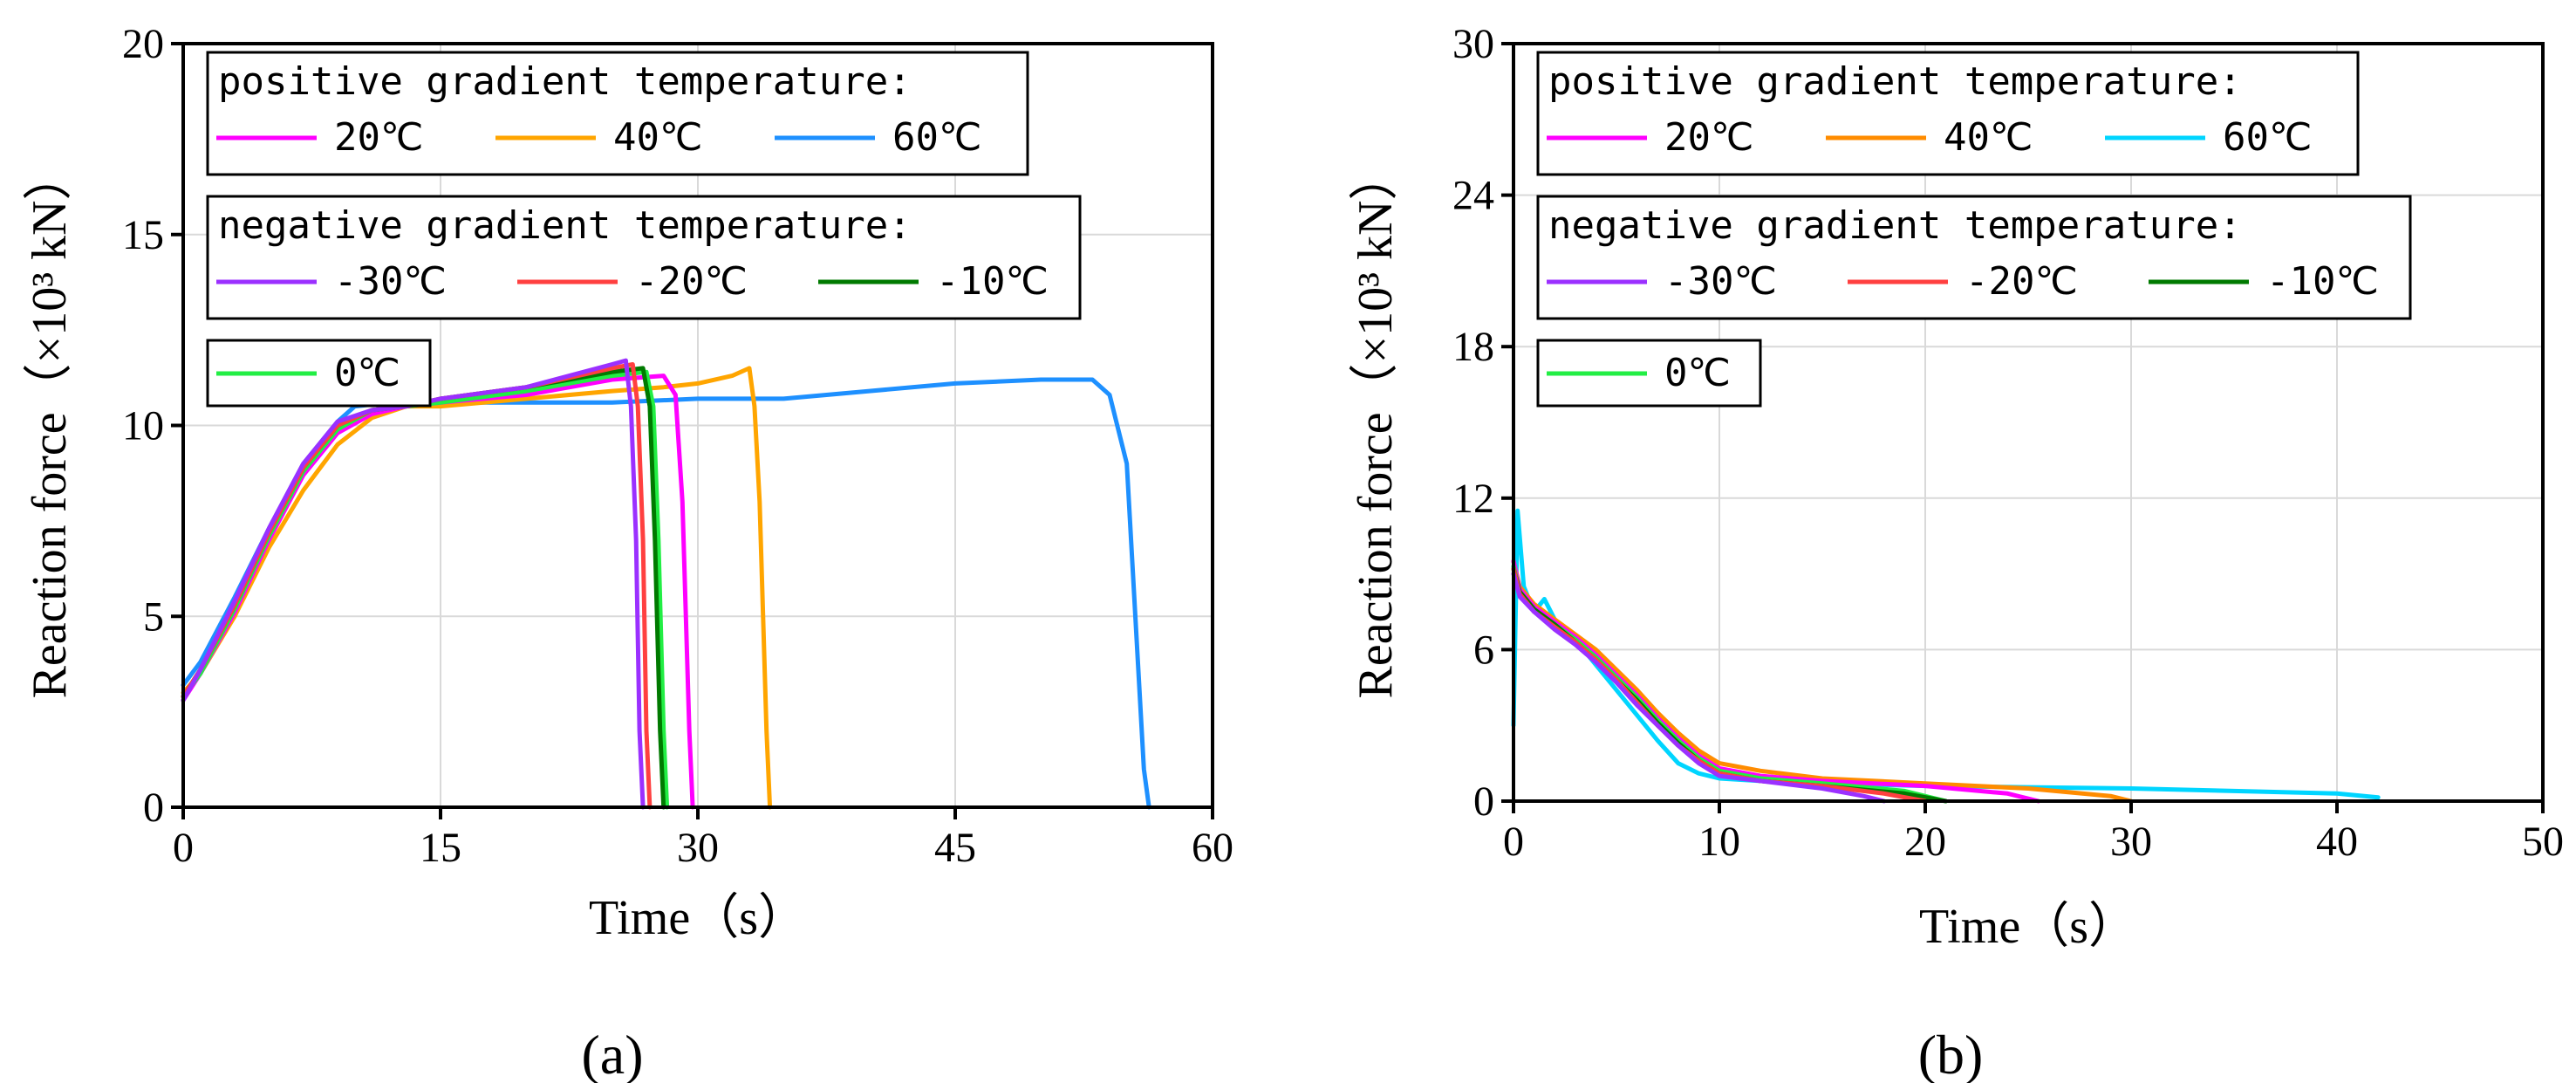 Image resolution: width=2576 pixels, height=1083 pixels. What do you see at coordinates (1951, 1053) in the screenshot?
I see `panel-label: (b)` at bounding box center [1951, 1053].